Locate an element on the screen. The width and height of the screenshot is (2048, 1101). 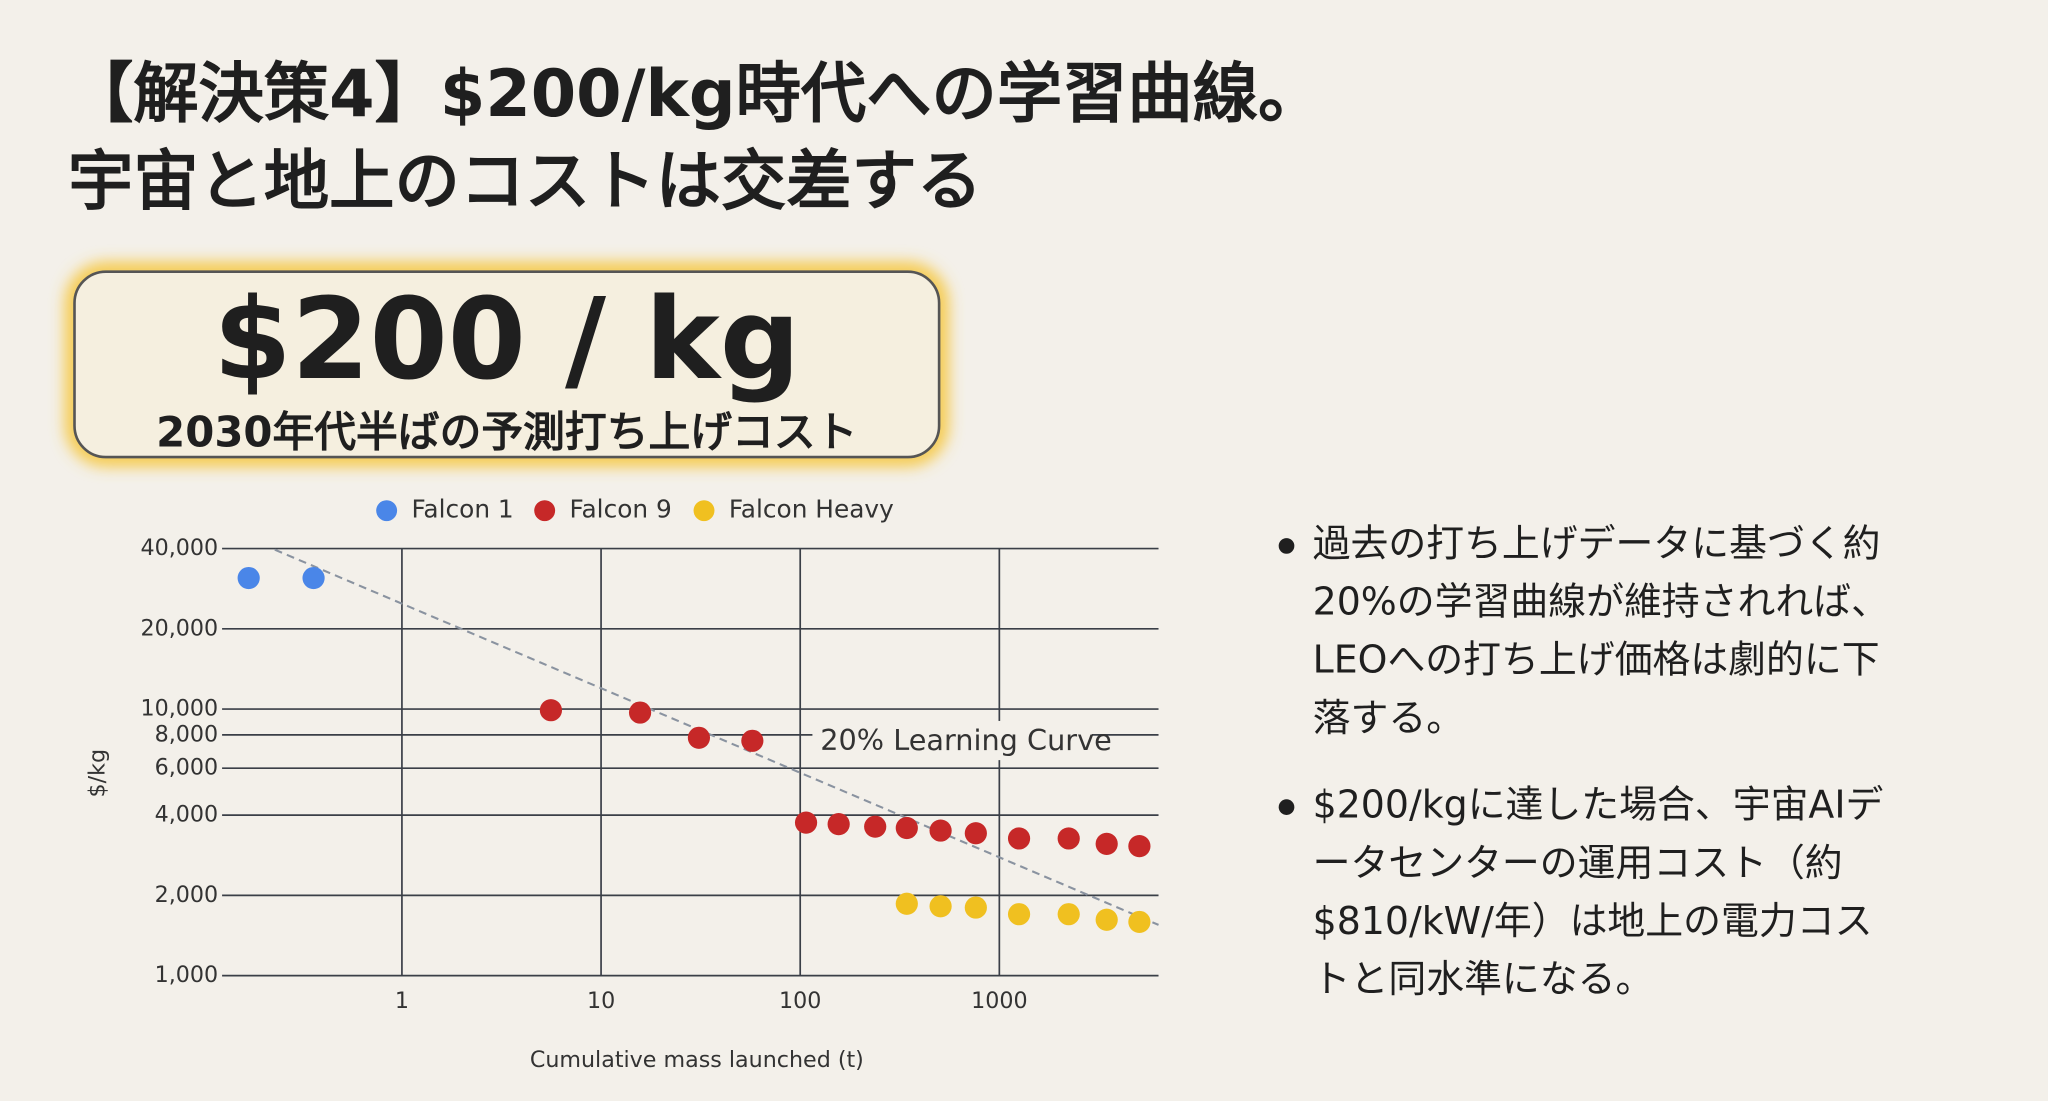
callout-value: $200 / kg is located at coordinates (506, 340).